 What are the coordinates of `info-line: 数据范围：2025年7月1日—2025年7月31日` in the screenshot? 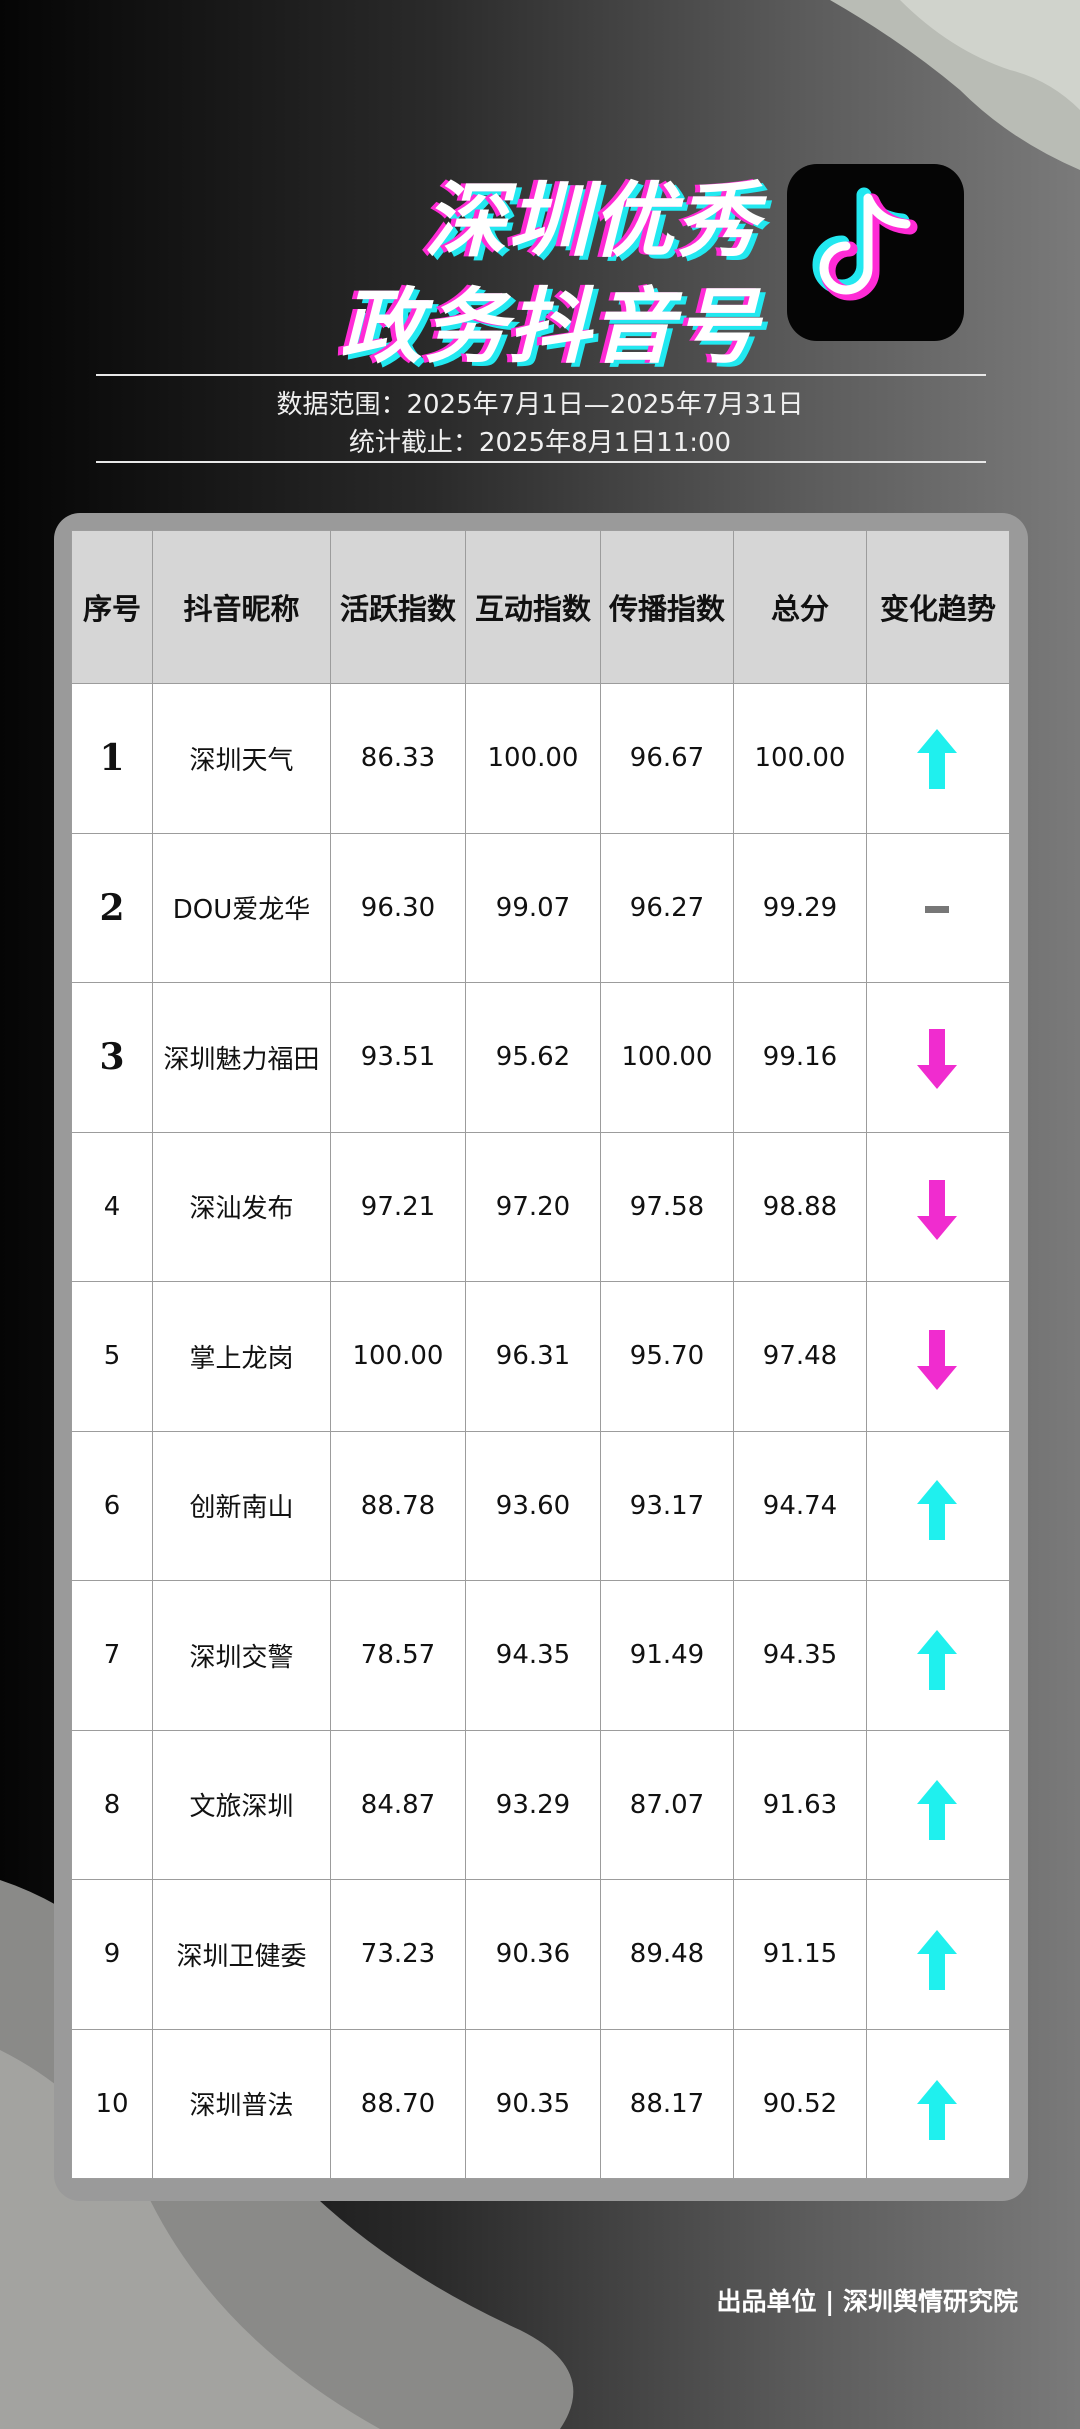 It's located at (540, 405).